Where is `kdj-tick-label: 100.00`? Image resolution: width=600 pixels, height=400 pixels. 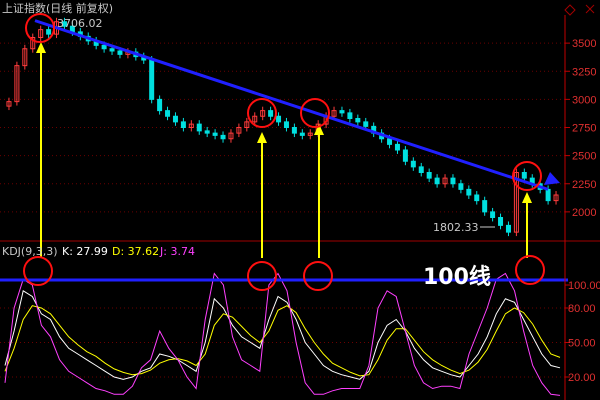 kdj-tick-label: 100.00 is located at coordinates (584, 286).